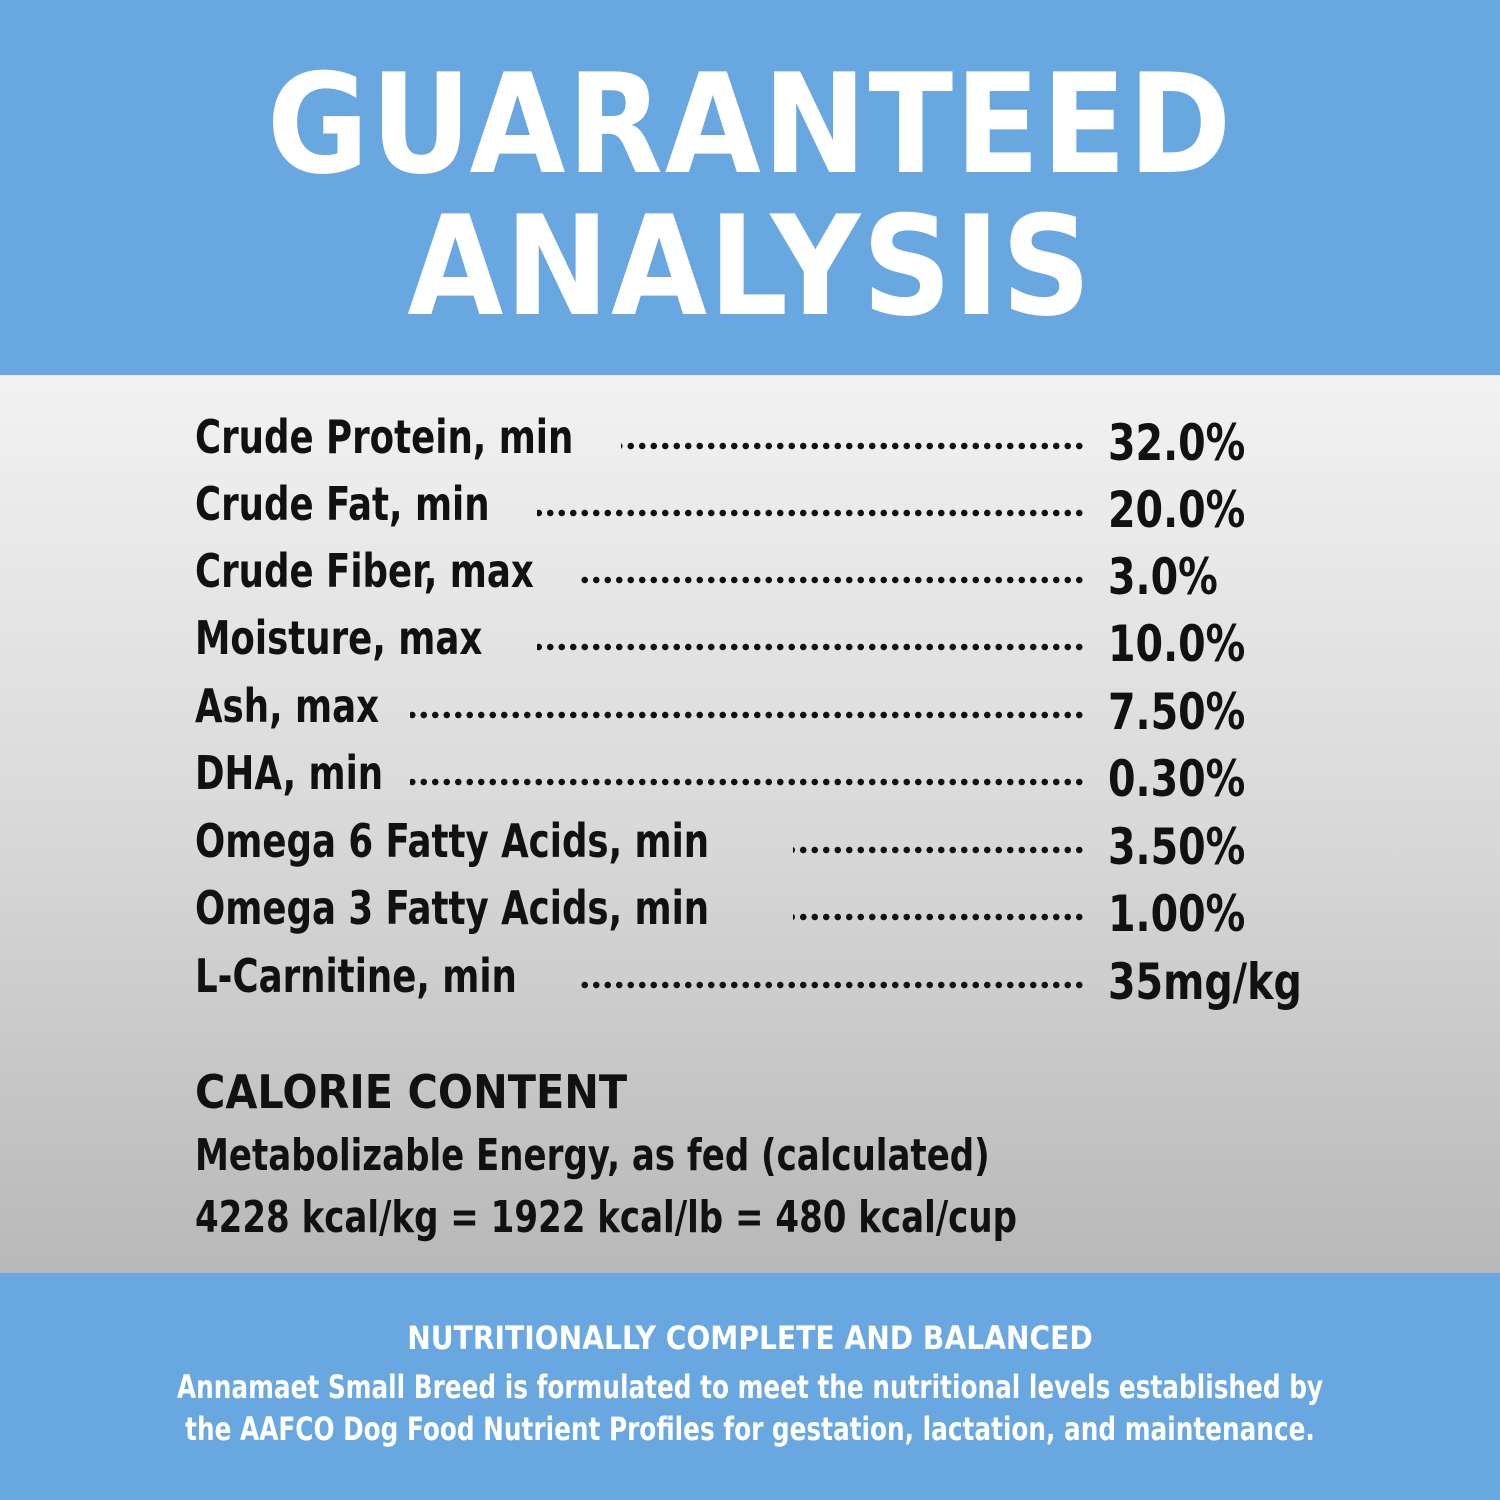  What do you see at coordinates (452, 841) in the screenshot?
I see `analysis-label: Omega 6 Fatty Acids, min` at bounding box center [452, 841].